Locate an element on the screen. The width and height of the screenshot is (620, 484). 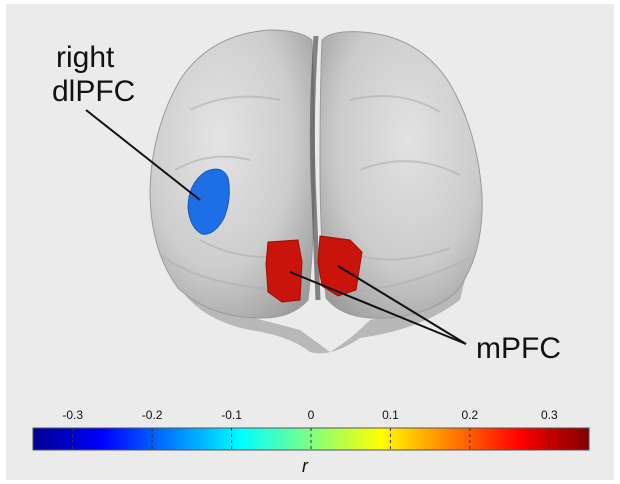
label-dlpfc: dlPFC is located at coordinates (94, 91).